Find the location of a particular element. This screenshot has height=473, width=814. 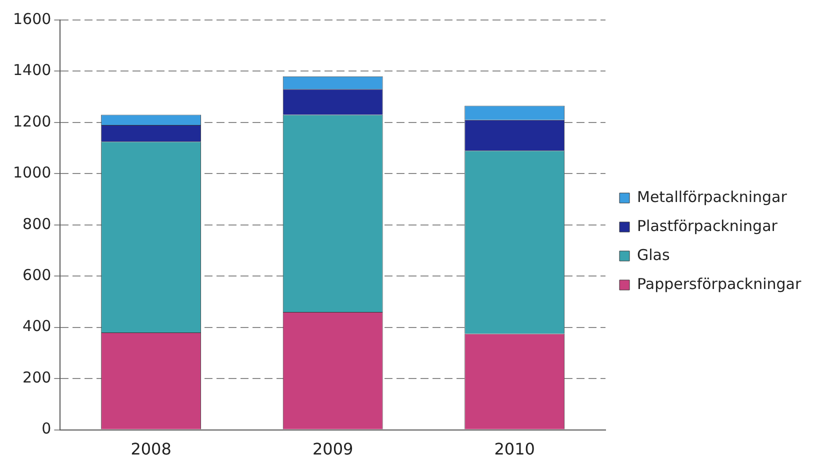

y-tick-label: 1000 is located at coordinates (32, 173).